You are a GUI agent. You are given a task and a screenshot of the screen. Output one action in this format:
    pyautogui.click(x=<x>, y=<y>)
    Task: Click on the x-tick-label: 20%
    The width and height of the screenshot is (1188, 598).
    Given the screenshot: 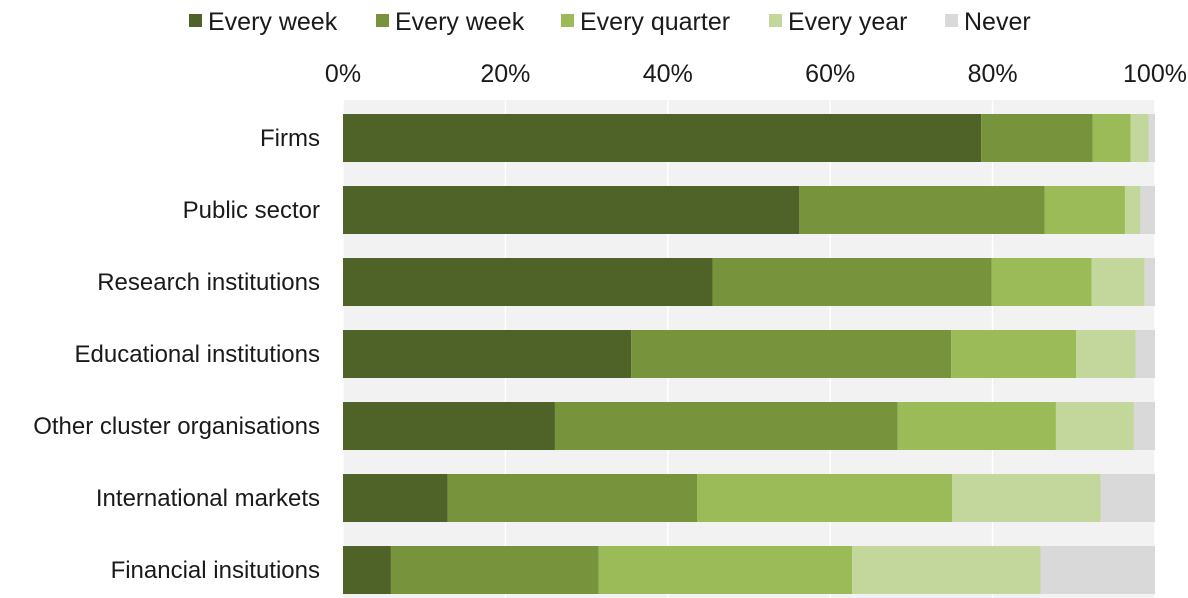 What is the action you would take?
    pyautogui.click(x=505, y=74)
    